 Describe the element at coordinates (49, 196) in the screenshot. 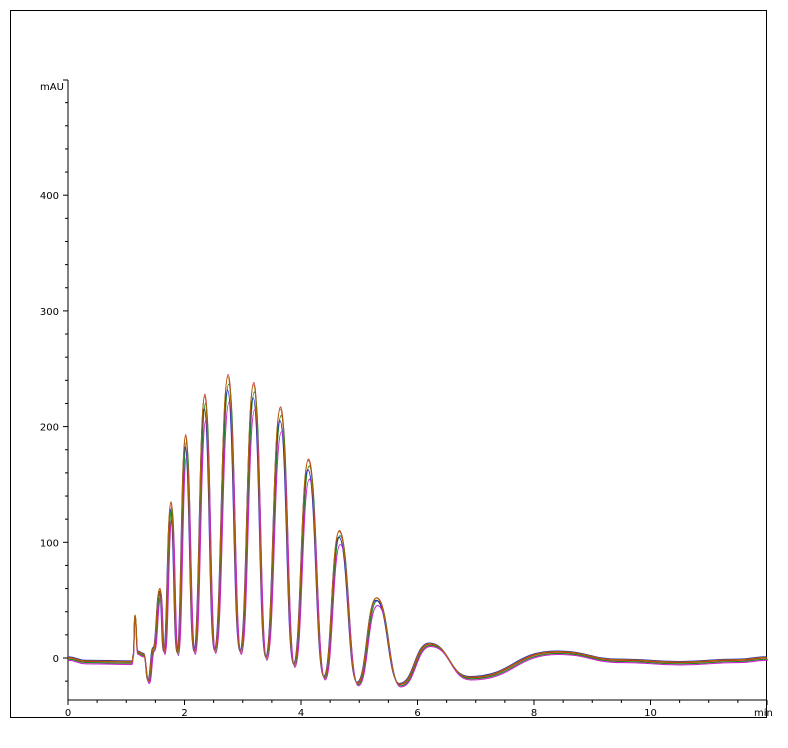

I see `y-tick-label: 400` at that location.